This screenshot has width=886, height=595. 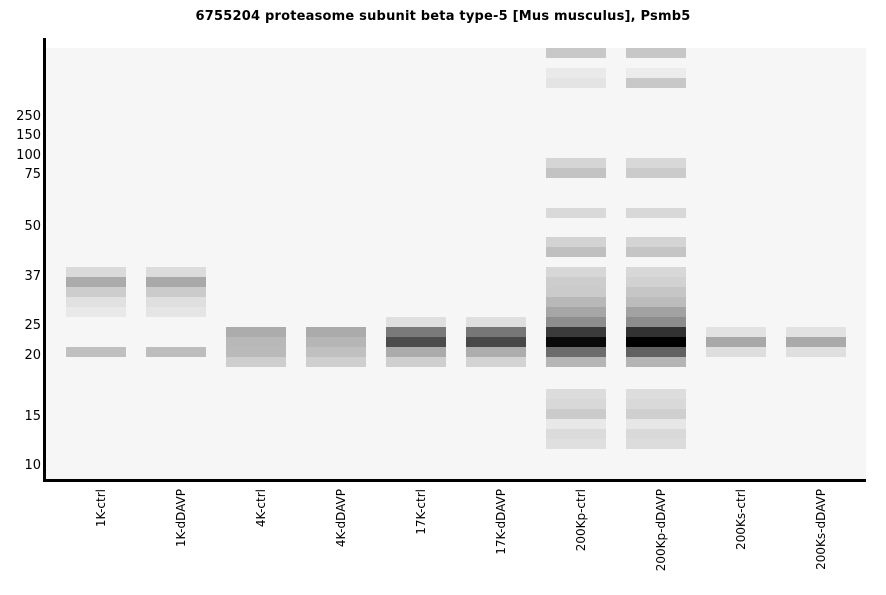 What do you see at coordinates (44, 260) in the screenshot?
I see `y-axis-line` at bounding box center [44, 260].